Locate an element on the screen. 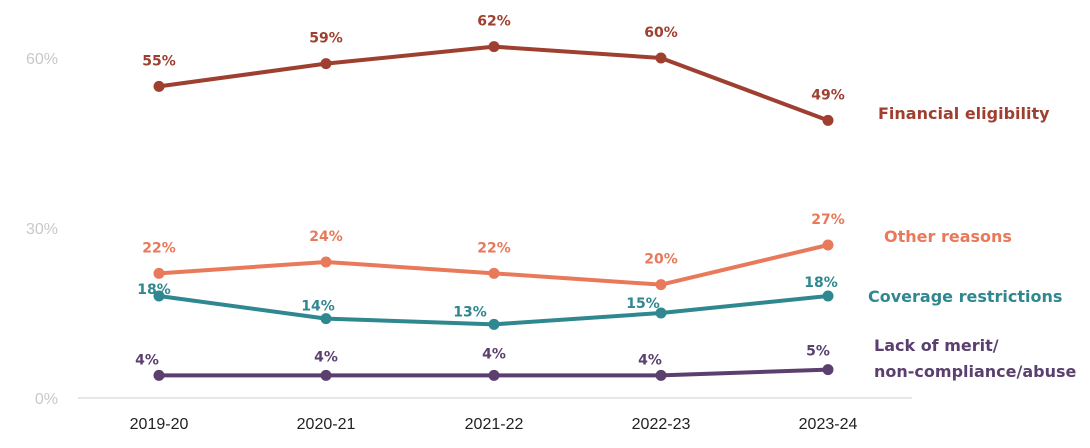 This screenshot has height=448, width=1090. series-labels: 55% 59% 62% 60% 49% is located at coordinates (493, 59).